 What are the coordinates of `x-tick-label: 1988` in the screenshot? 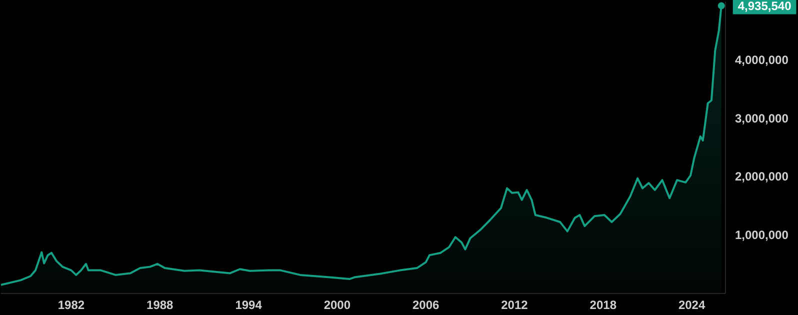 It's located at (160, 305).